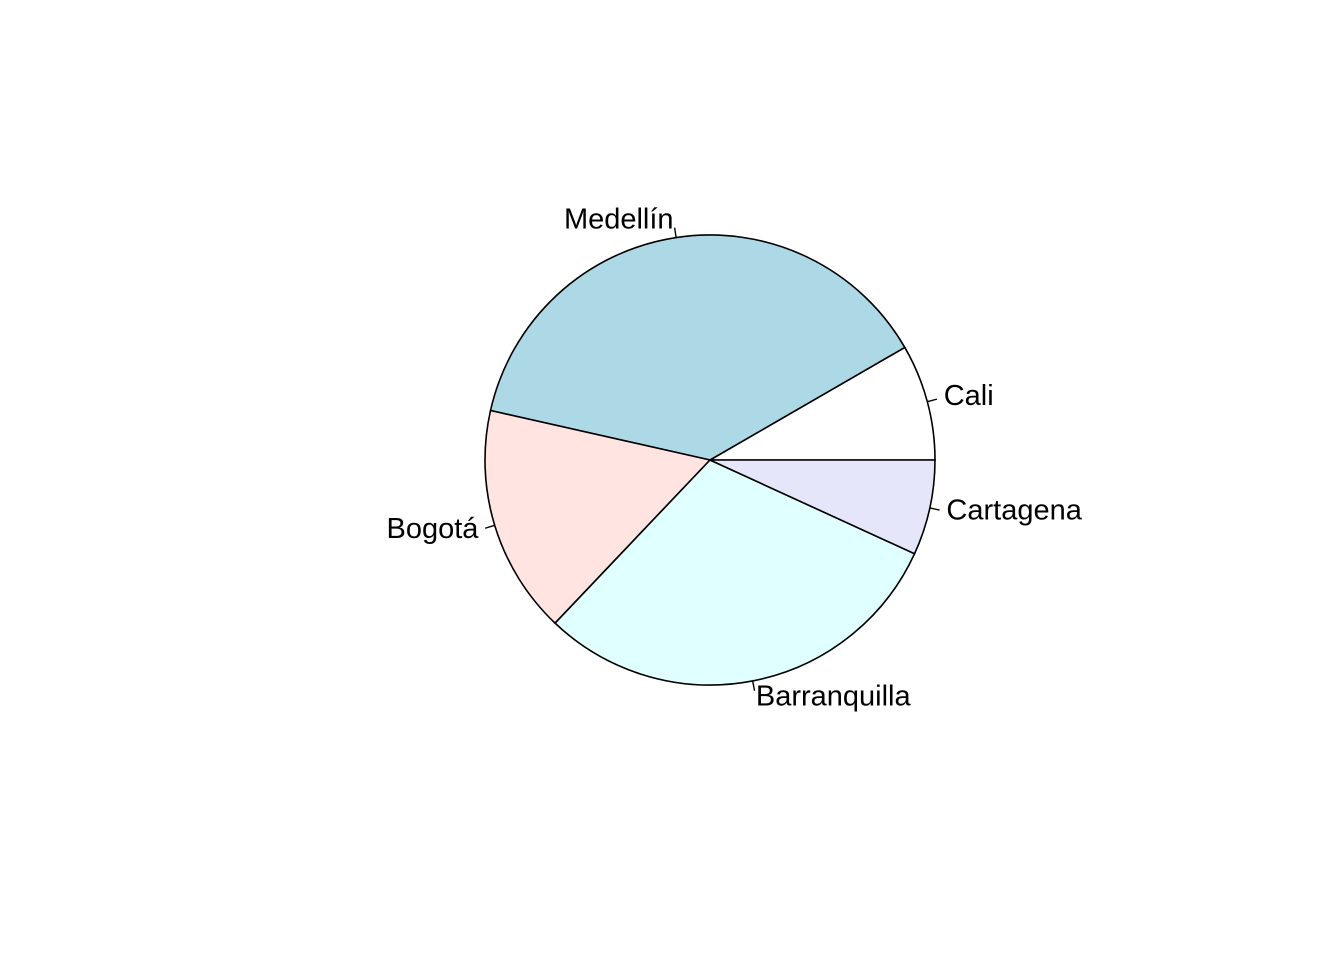  Describe the element at coordinates (433, 529) in the screenshot. I see `pie-label-bogota: Bogotá` at that location.